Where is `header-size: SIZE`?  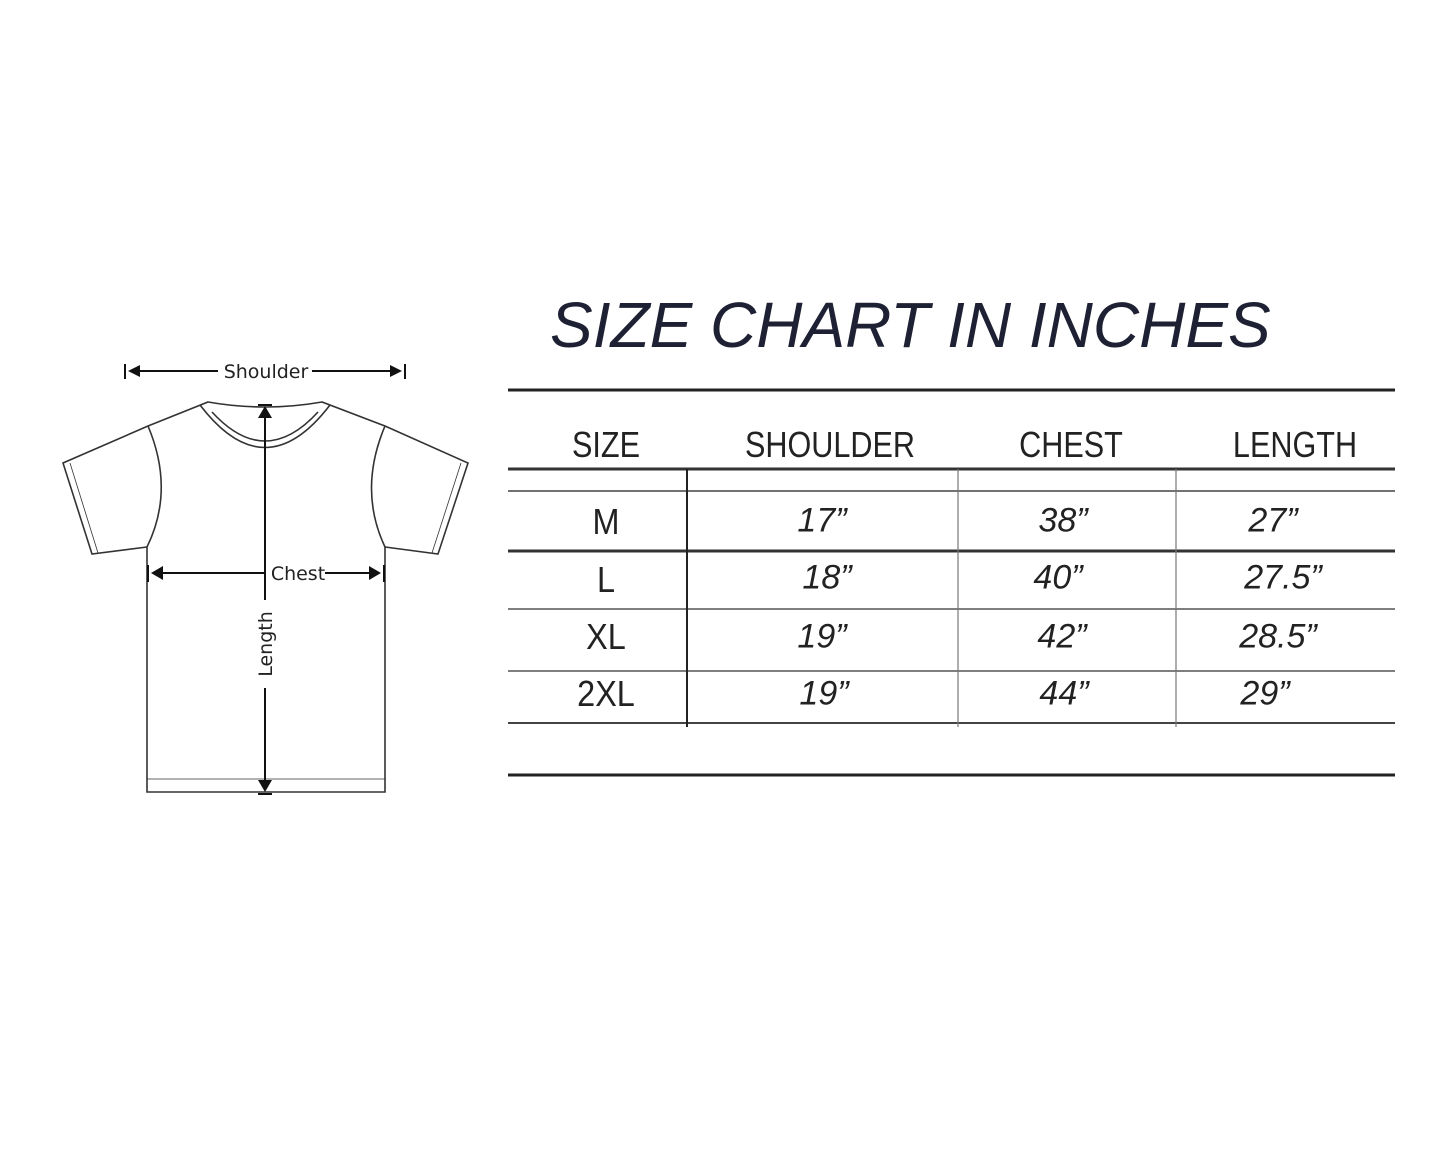 header-size: SIZE is located at coordinates (606, 444).